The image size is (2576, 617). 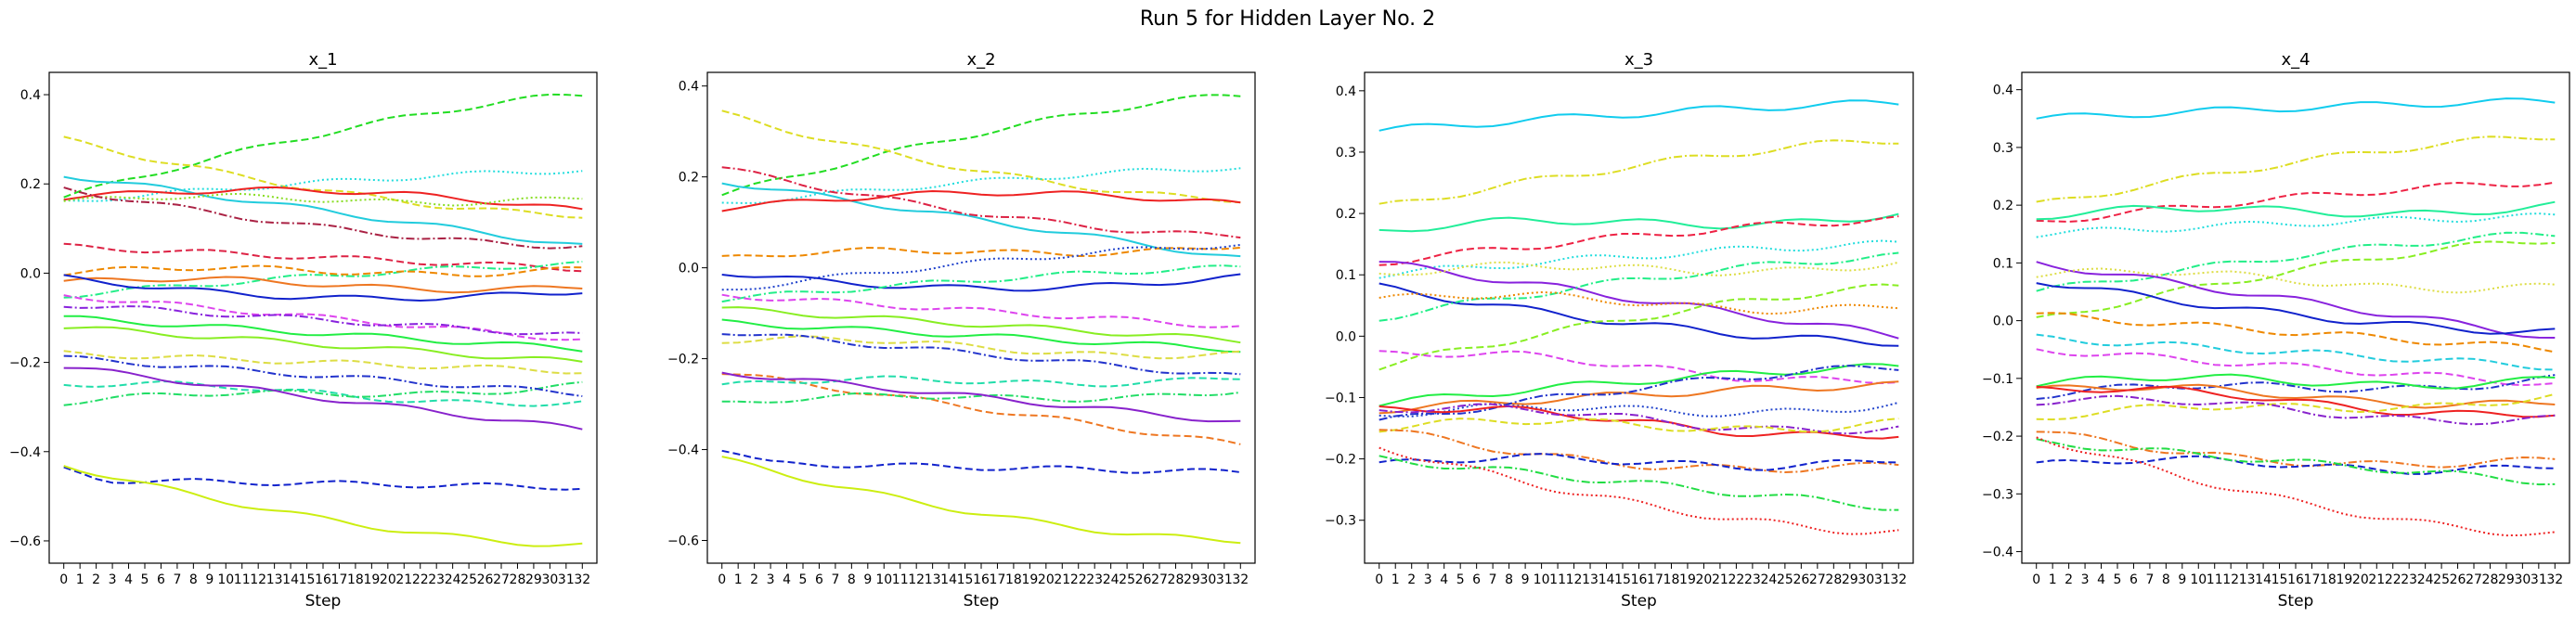 I want to click on y-tick-label: −0.1, so click(x=1340, y=398).